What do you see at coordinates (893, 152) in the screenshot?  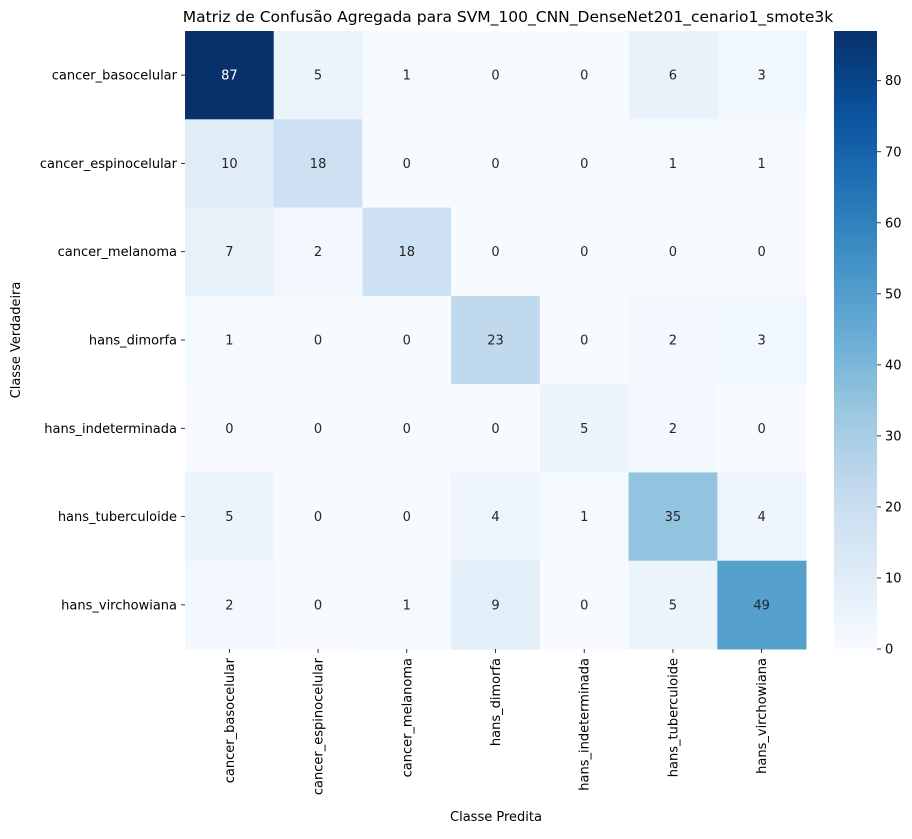 I see `colorbar-tick-label: 70` at bounding box center [893, 152].